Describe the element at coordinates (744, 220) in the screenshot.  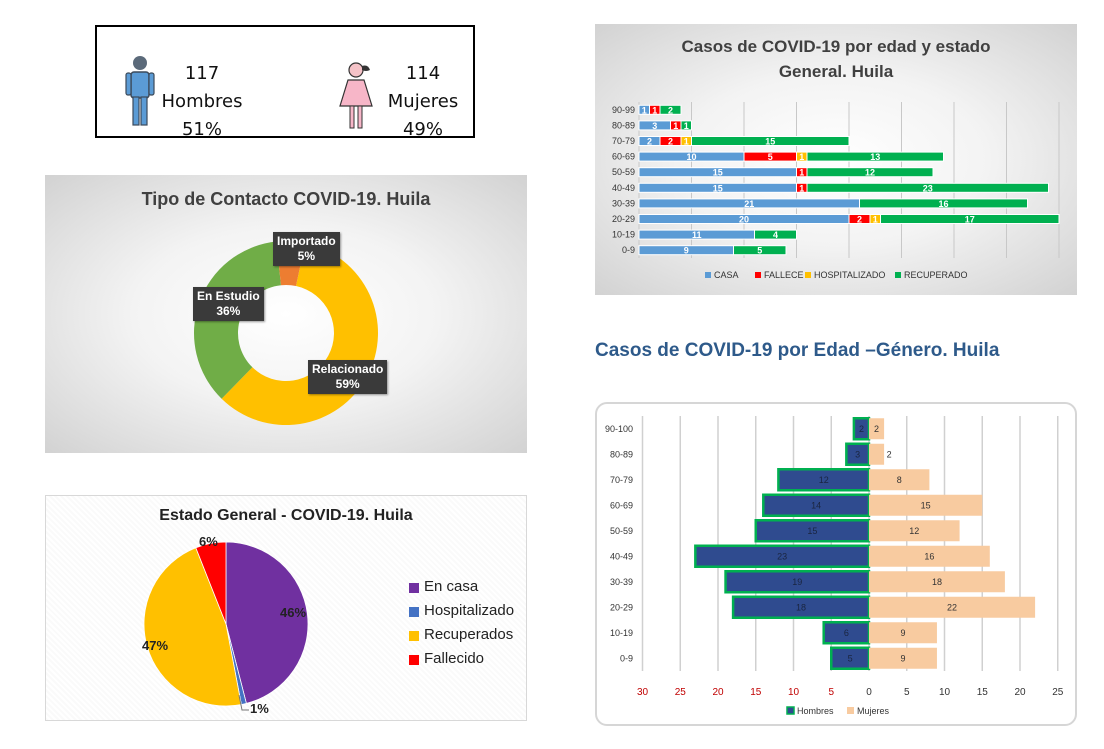
I see `bar-data-label: 20` at that location.